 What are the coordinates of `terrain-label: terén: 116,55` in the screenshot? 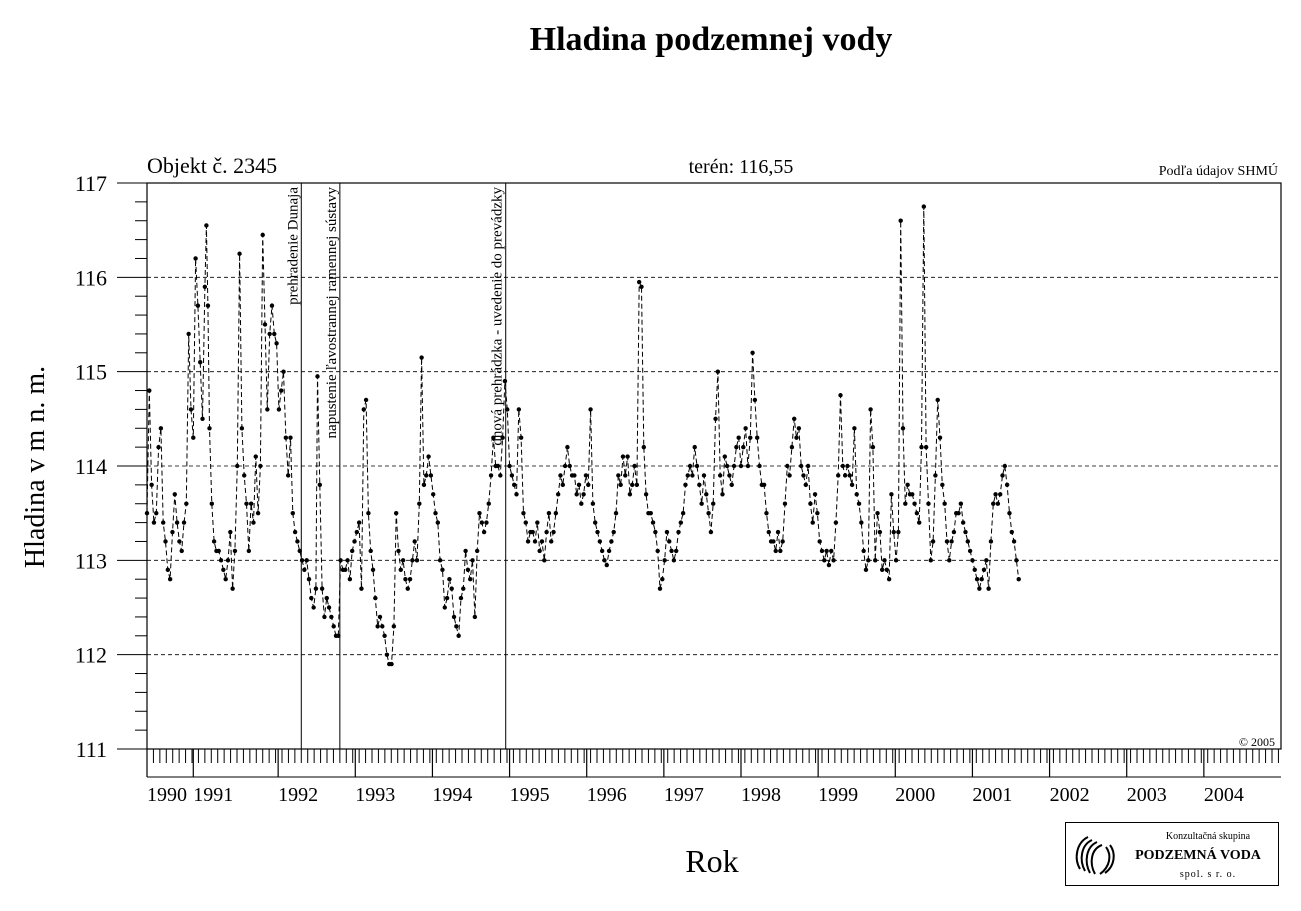 It's located at (741, 167).